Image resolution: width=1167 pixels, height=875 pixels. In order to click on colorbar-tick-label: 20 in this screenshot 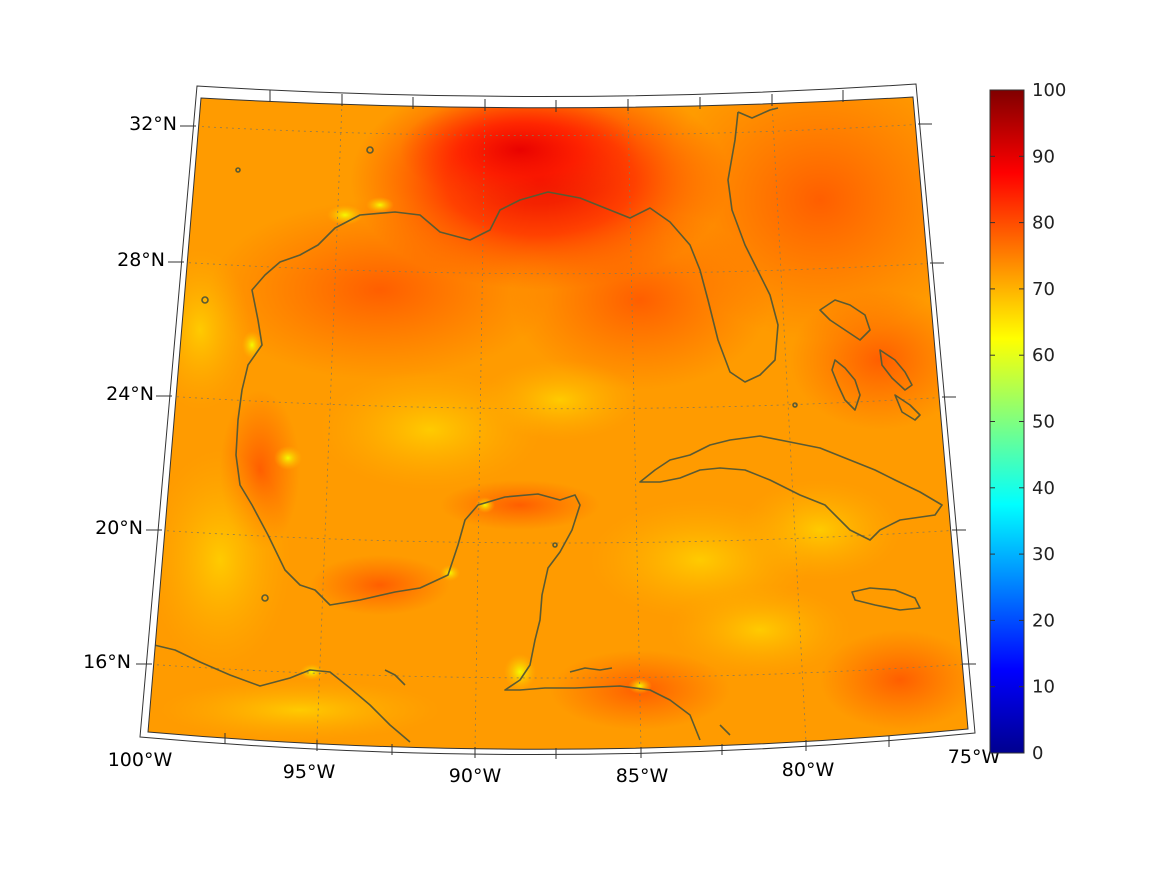, I will do `click(1043, 620)`.